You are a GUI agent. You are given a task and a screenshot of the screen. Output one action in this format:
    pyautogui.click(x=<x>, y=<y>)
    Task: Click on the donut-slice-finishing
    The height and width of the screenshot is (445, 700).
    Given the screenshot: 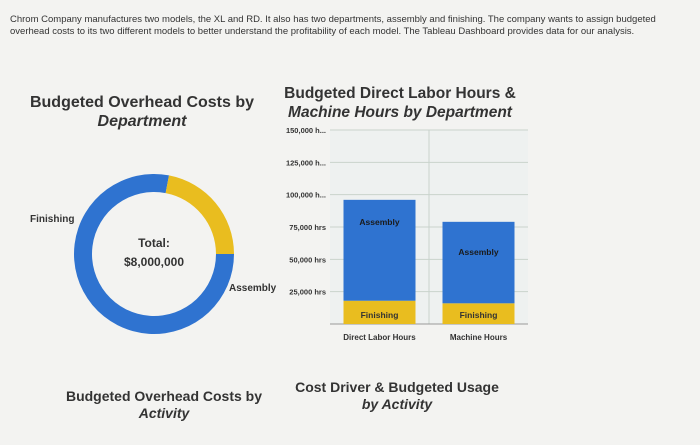 What is the action you would take?
    pyautogui.click(x=199, y=214)
    